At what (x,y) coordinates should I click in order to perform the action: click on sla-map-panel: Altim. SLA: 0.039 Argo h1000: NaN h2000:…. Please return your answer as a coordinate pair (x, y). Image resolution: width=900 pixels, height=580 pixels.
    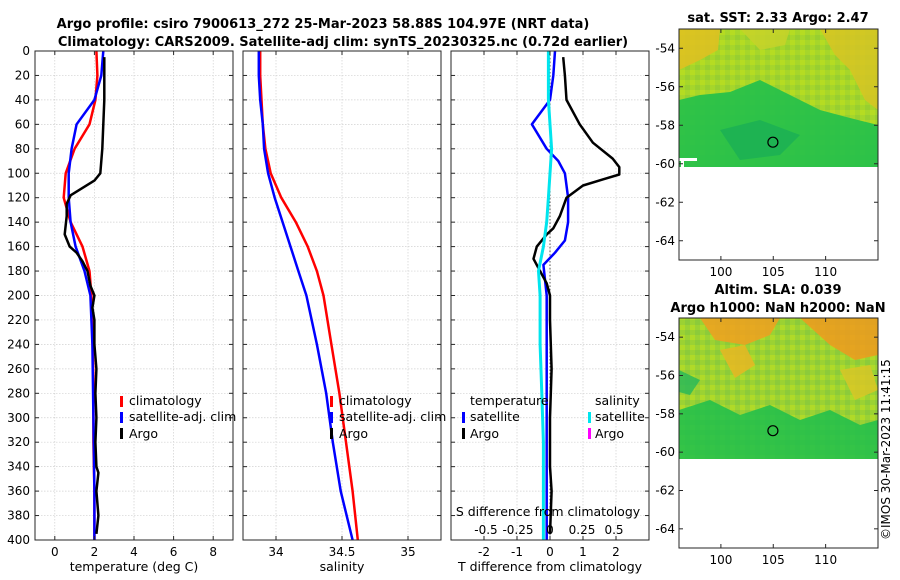
    Looking at the image, I should click on (770, 425).